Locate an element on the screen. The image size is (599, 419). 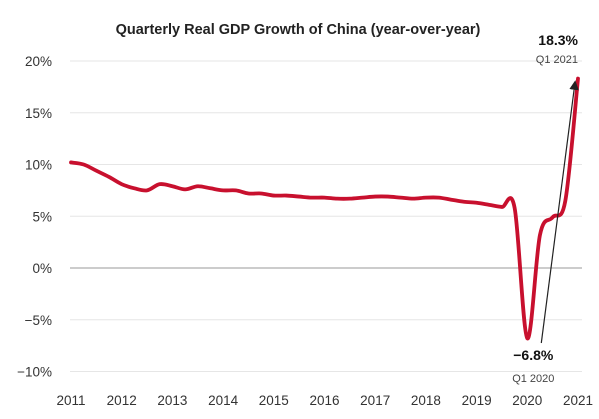
x-tick-label: 2017 is located at coordinates (375, 400).